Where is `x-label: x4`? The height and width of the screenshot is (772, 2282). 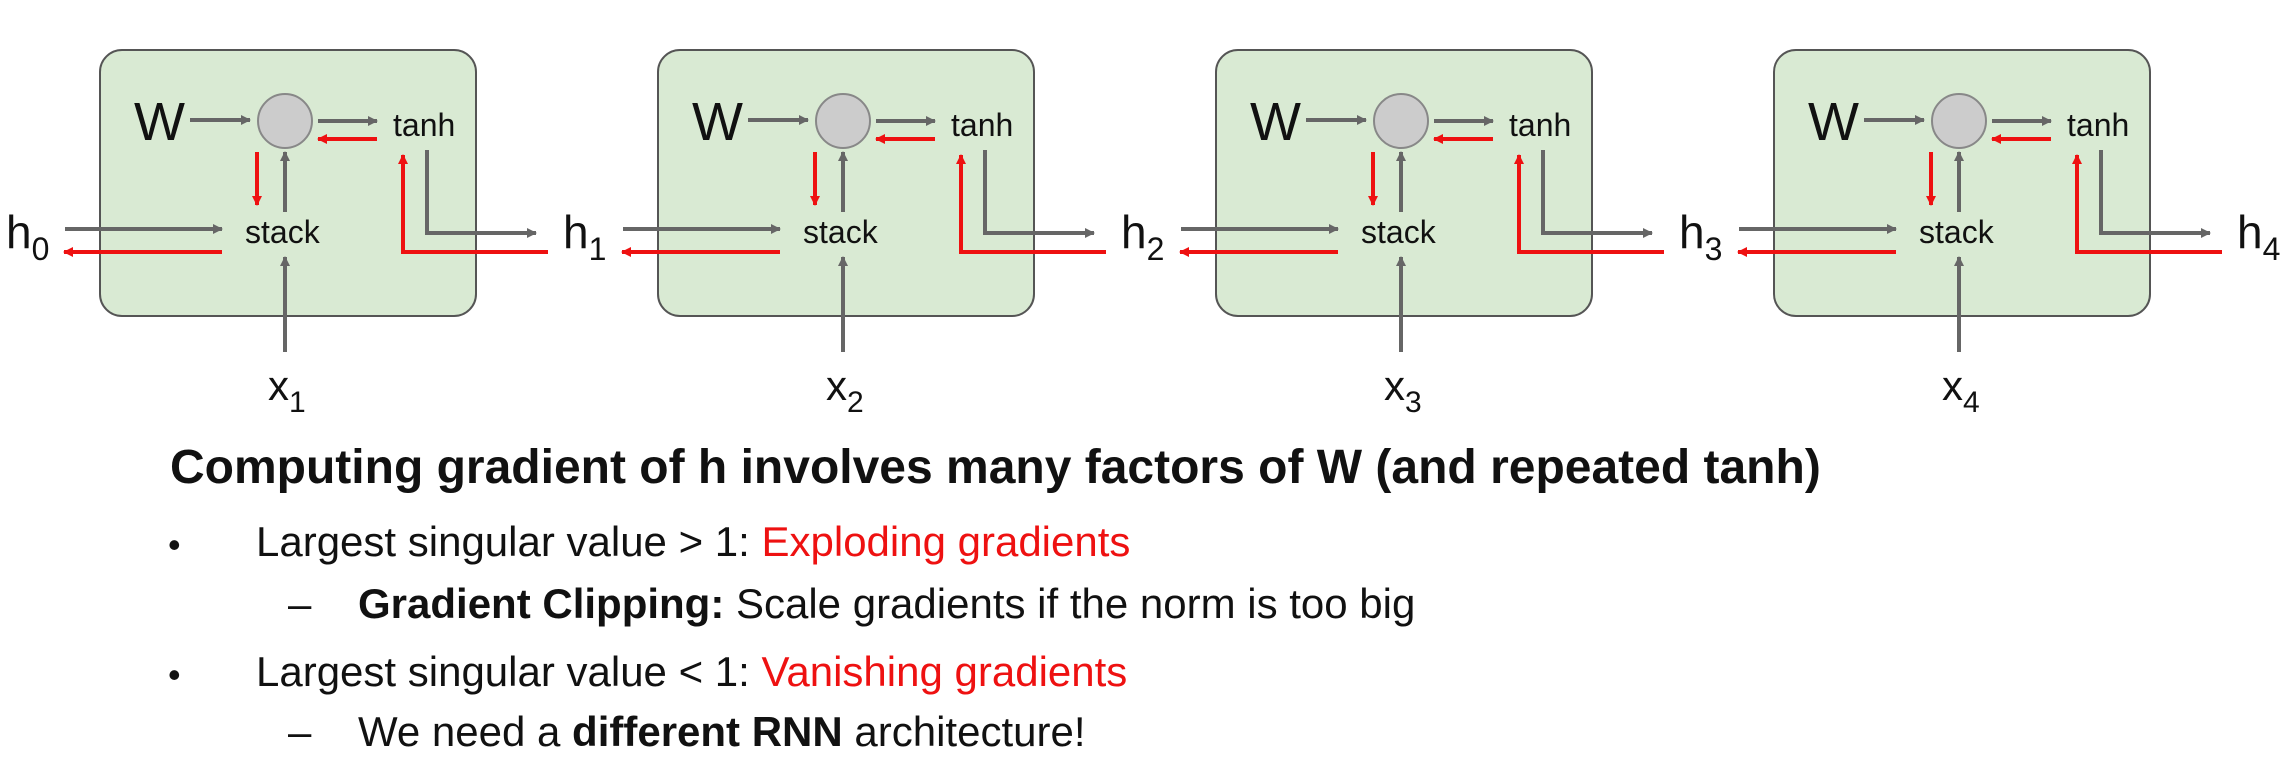 x-label: x4 is located at coordinates (1961, 390).